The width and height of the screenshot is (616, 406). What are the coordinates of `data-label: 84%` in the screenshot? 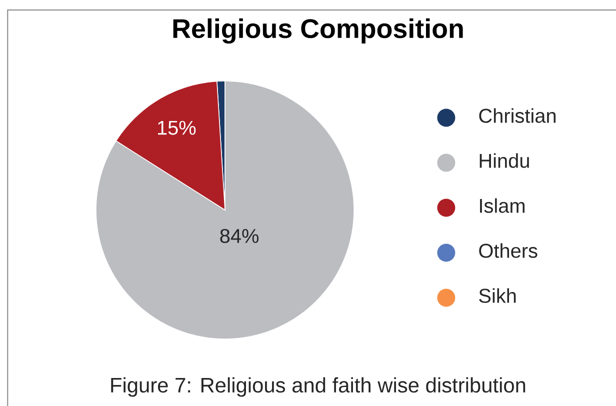 It's located at (239, 236).